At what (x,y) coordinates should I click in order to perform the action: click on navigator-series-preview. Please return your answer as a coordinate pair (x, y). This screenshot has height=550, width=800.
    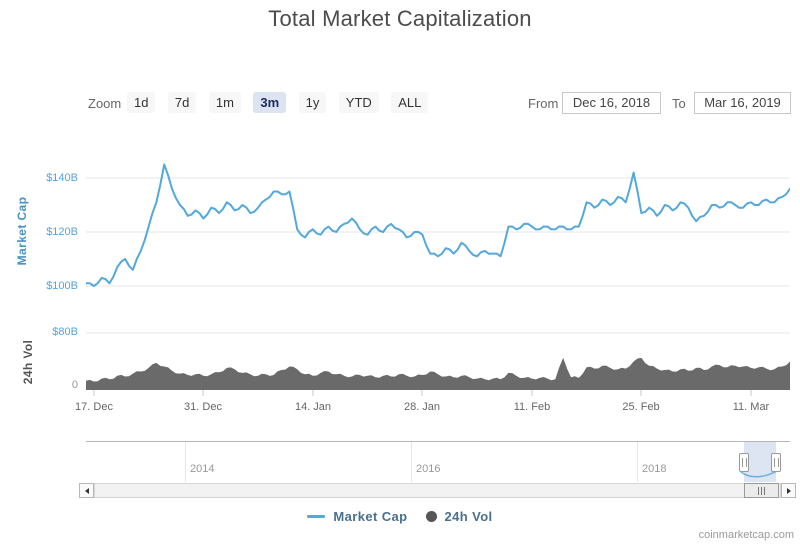
    Looking at the image, I should click on (759, 474).